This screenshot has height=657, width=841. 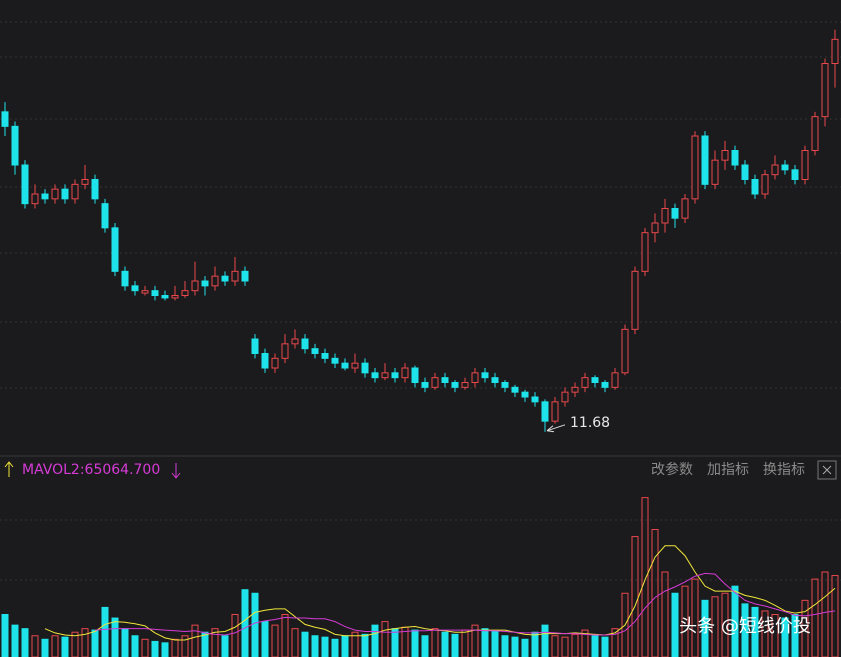 I want to click on up-arrow-icon, so click(x=9, y=469).